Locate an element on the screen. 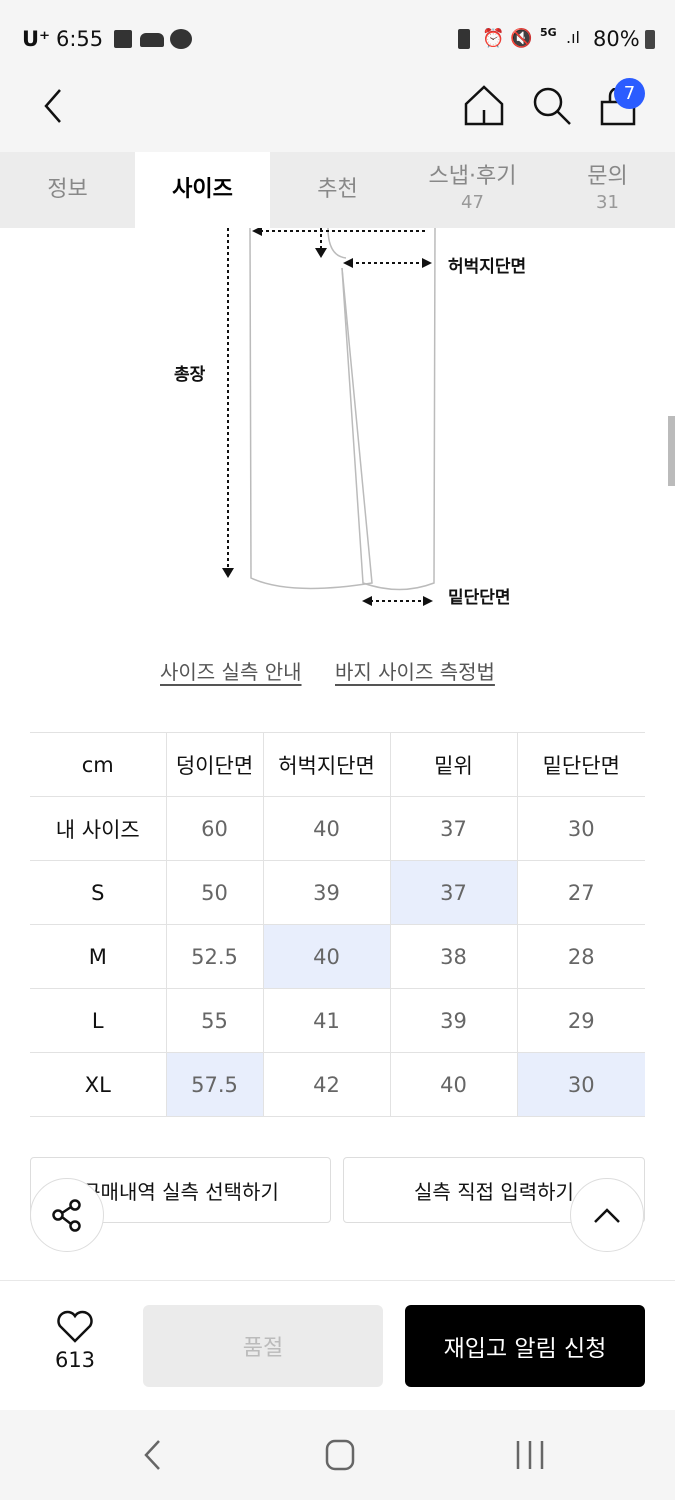 This screenshot has height=1500, width=675. table-row: L 55 41 39 29 is located at coordinates (337, 1020).